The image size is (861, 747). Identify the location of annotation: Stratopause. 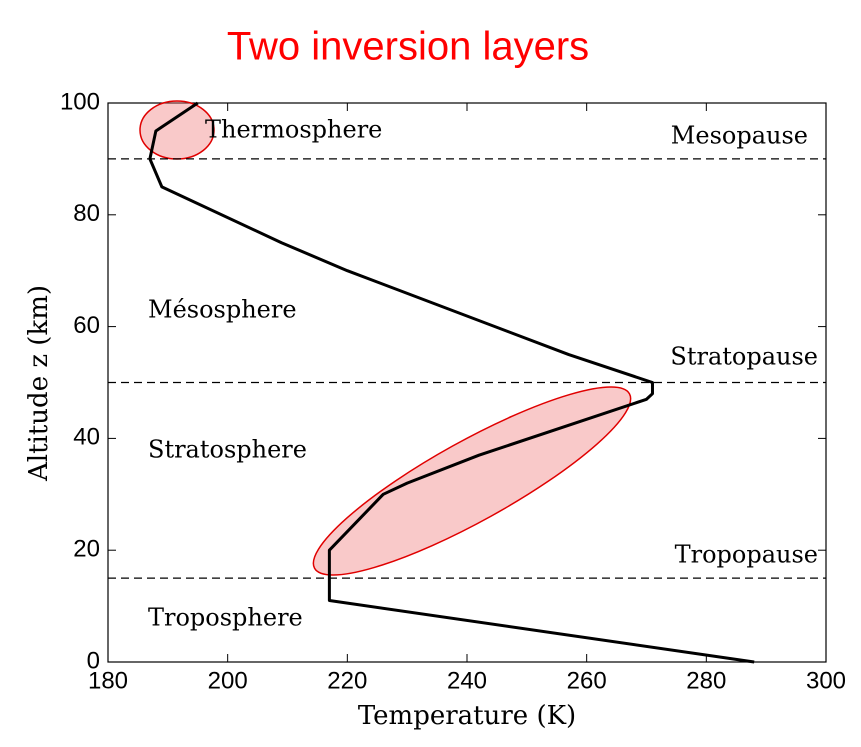
(744, 357).